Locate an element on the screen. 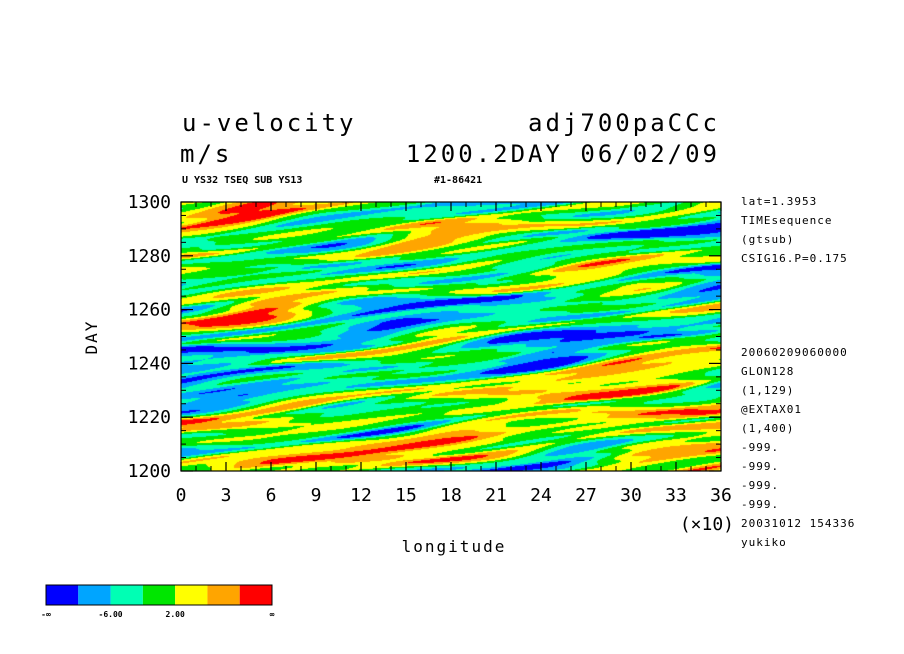  x-tick-label: 15 is located at coordinates (406, 495).